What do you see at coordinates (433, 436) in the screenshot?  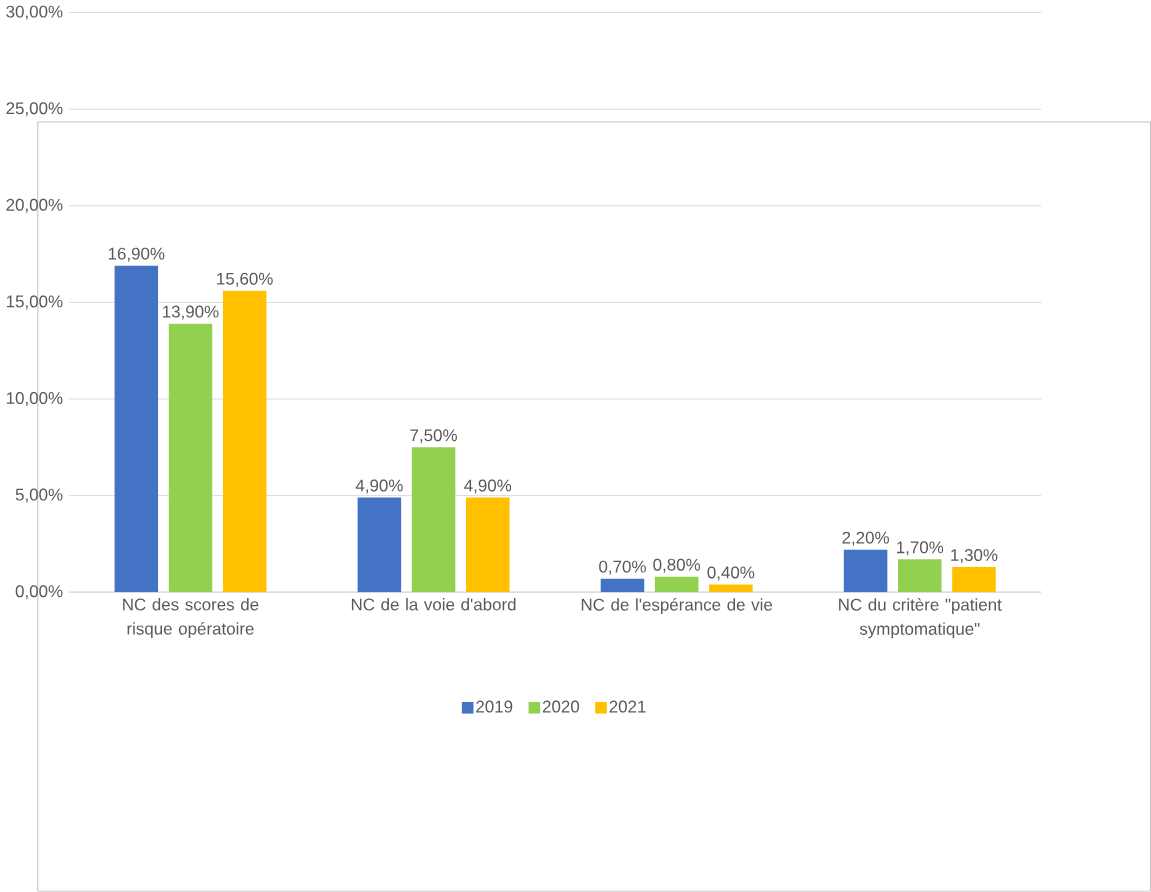 I see `data-label: 7,50%` at bounding box center [433, 436].